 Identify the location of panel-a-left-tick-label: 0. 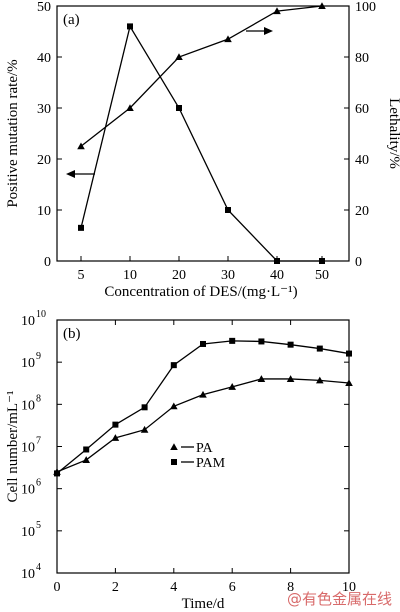
(47, 262).